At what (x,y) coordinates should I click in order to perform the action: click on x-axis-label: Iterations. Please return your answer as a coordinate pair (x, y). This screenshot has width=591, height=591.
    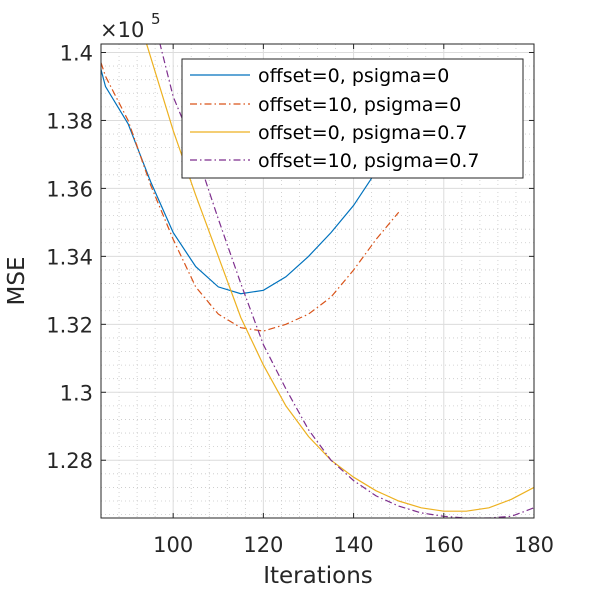
    Looking at the image, I should click on (318, 576).